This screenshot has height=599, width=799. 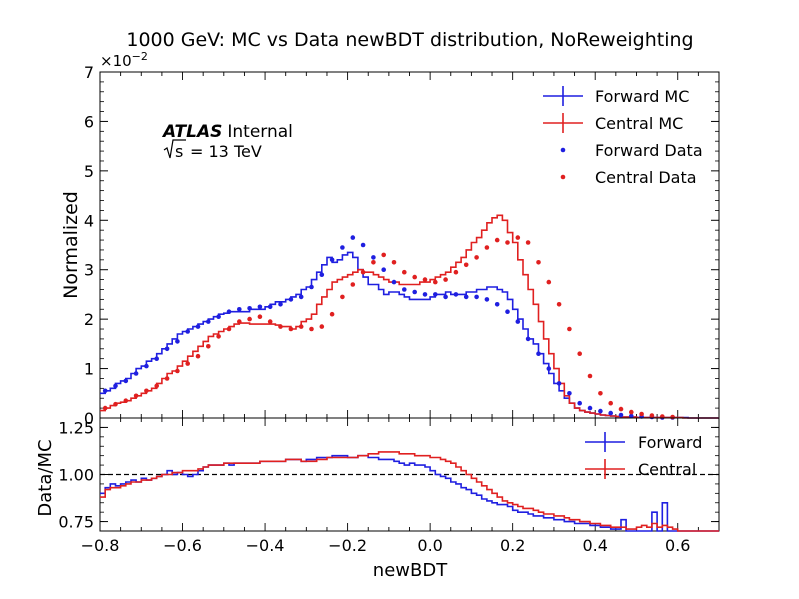 What do you see at coordinates (677, 545) in the screenshot?
I see `x-tick-label: 0.6` at bounding box center [677, 545].